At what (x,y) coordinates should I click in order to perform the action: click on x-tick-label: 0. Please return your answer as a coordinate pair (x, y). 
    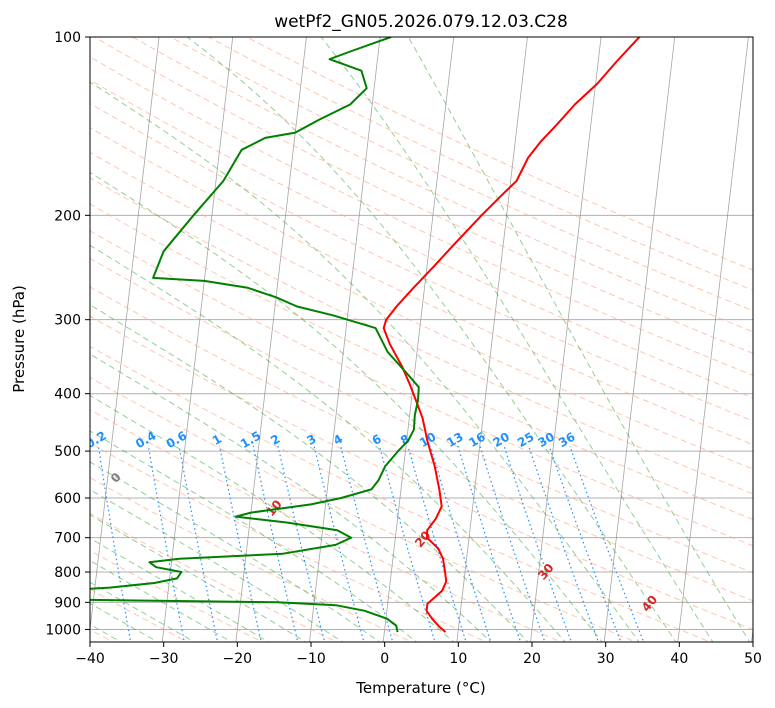
    Looking at the image, I should click on (384, 659).